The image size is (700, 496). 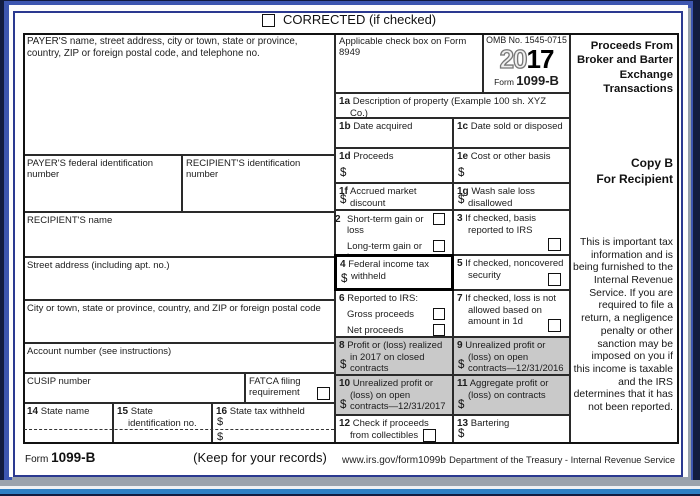 What do you see at coordinates (554, 244) in the screenshot?
I see `box-3-checkbox` at bounding box center [554, 244].